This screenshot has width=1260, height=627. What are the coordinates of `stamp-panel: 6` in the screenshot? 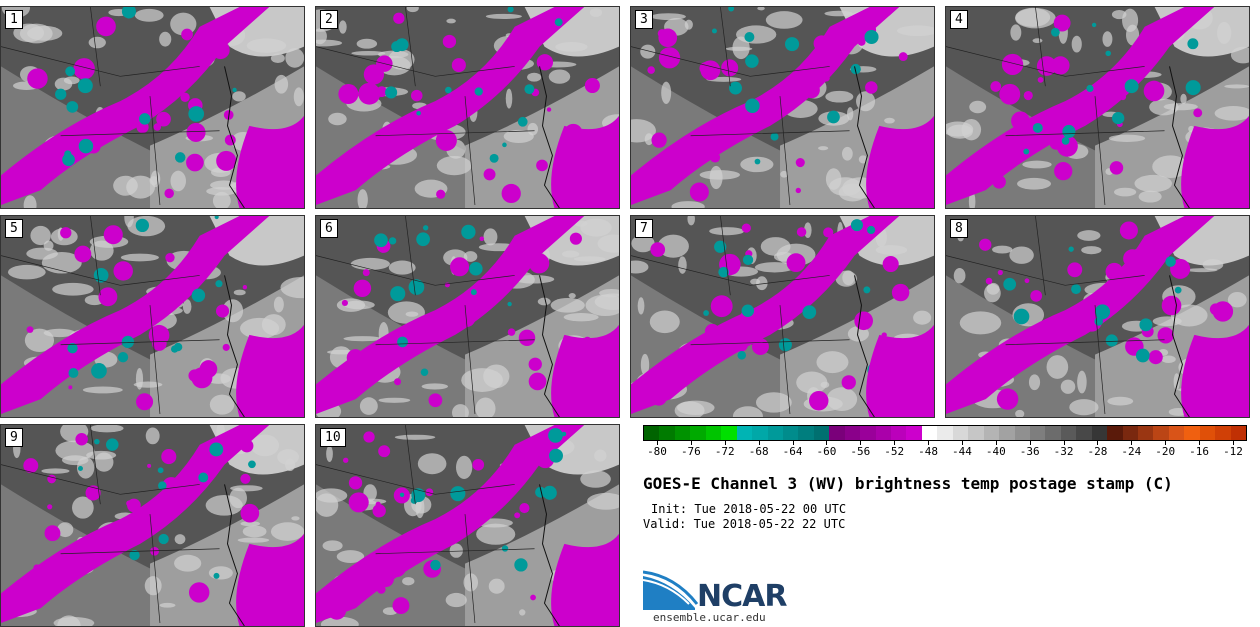 It's located at (467, 316).